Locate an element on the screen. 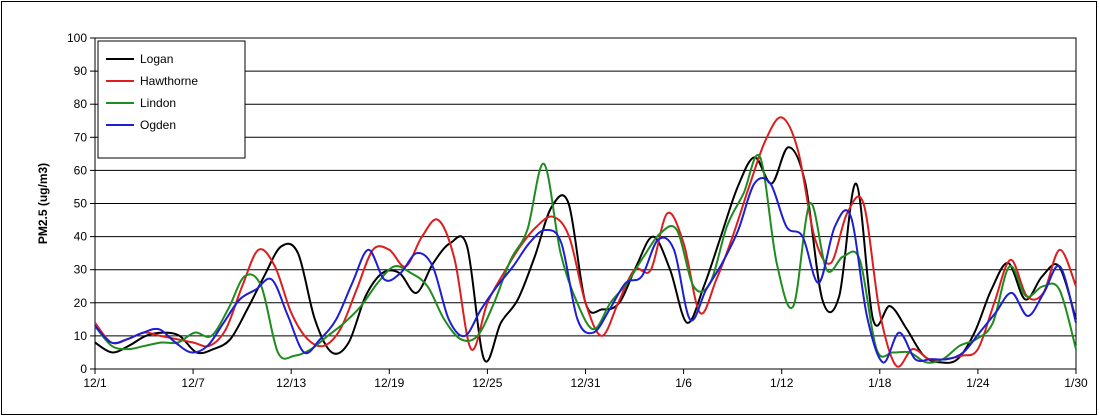  x-tick-label: 12/13 is located at coordinates (291, 383).